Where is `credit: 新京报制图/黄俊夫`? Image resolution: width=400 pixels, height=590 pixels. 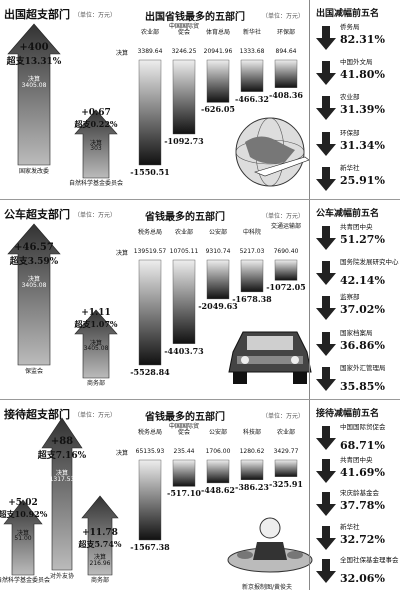
credit: 新京报制图/黄俊夫 is located at coordinates (267, 587).